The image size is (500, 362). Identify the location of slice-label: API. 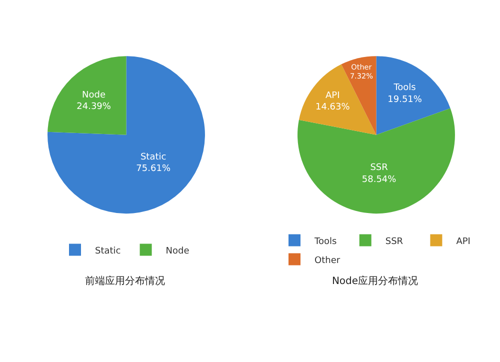
(333, 95).